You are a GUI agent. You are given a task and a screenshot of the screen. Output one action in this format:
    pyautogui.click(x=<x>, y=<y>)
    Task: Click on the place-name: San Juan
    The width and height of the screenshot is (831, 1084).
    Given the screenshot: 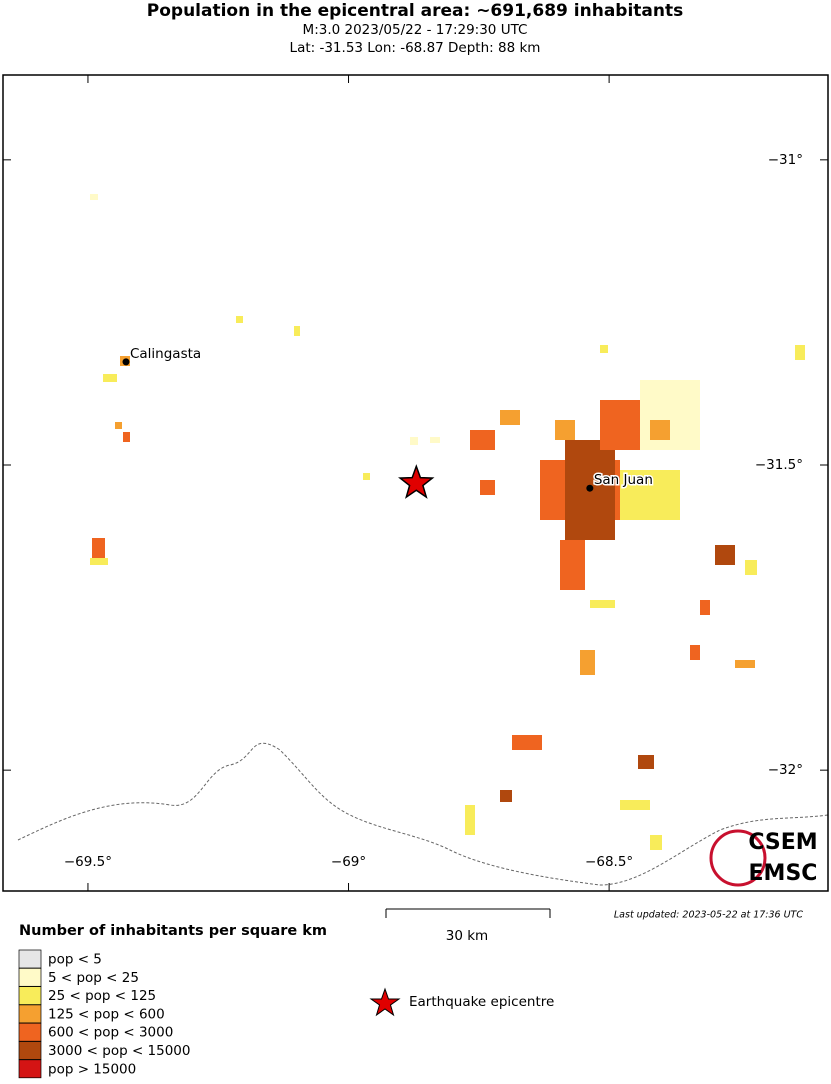 What is the action you would take?
    pyautogui.click(x=623, y=480)
    